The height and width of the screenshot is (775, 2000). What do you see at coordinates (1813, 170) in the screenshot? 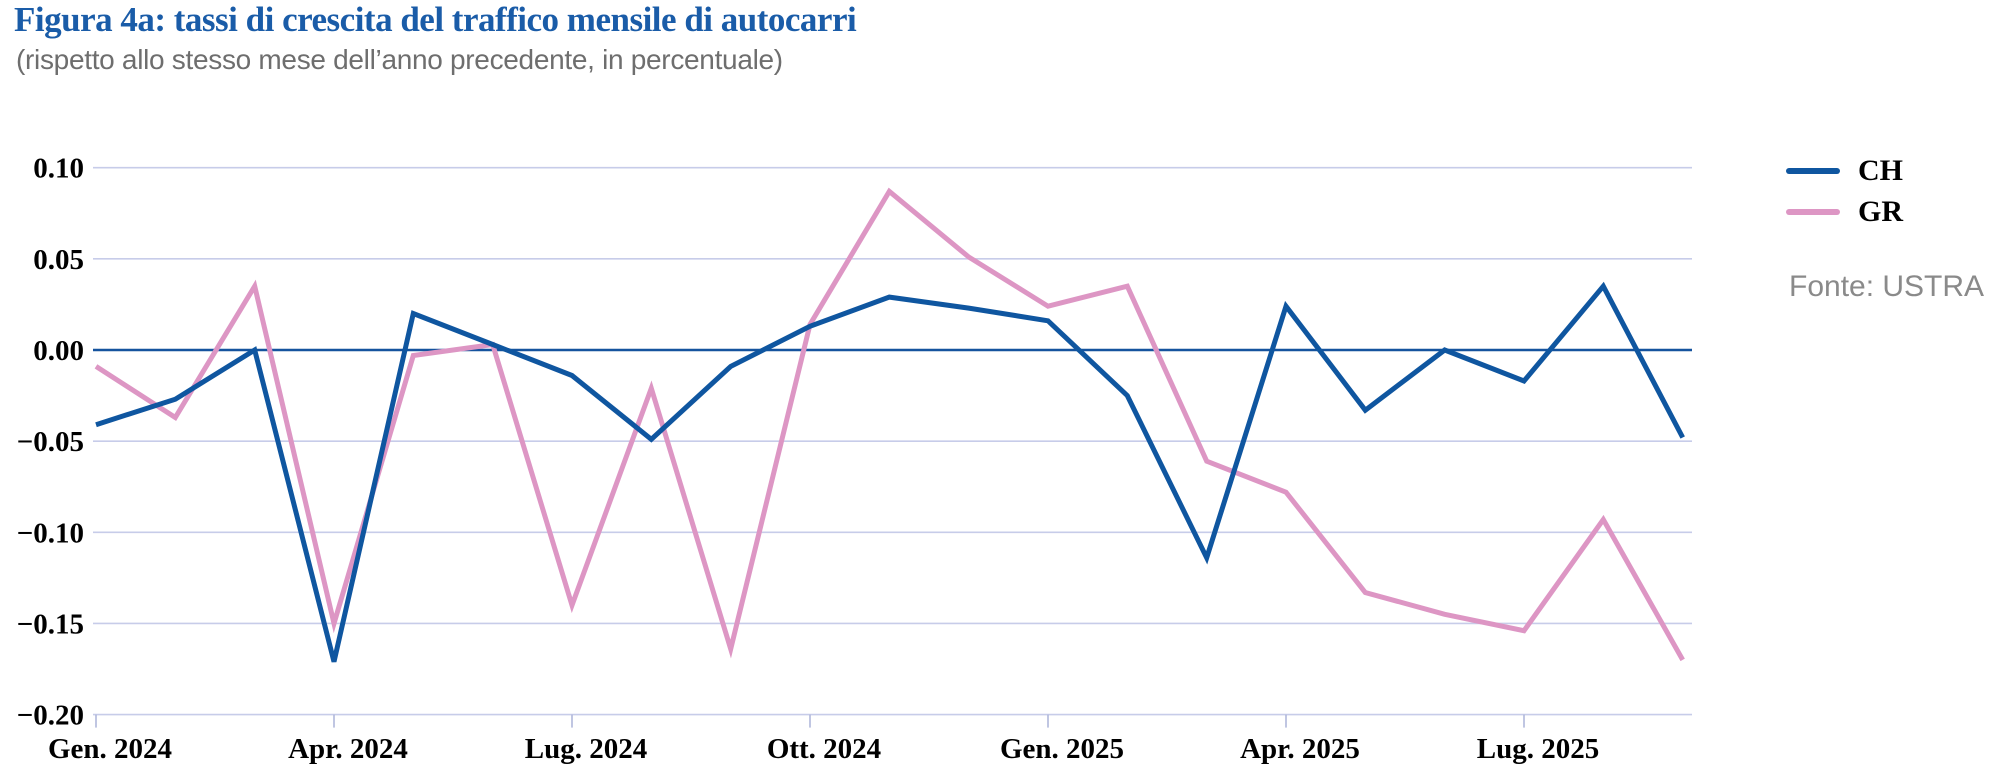
I see `legend-swatch-ch` at bounding box center [1813, 170].